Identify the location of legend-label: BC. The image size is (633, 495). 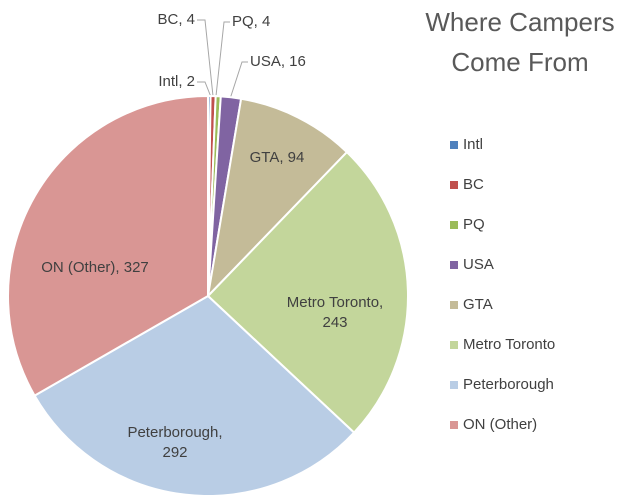
(473, 184).